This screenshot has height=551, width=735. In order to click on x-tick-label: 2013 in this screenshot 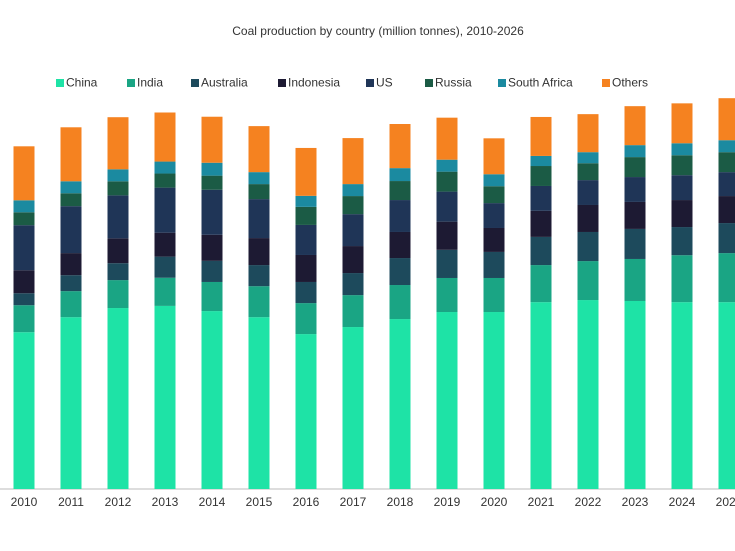, I will do `click(165, 502)`.